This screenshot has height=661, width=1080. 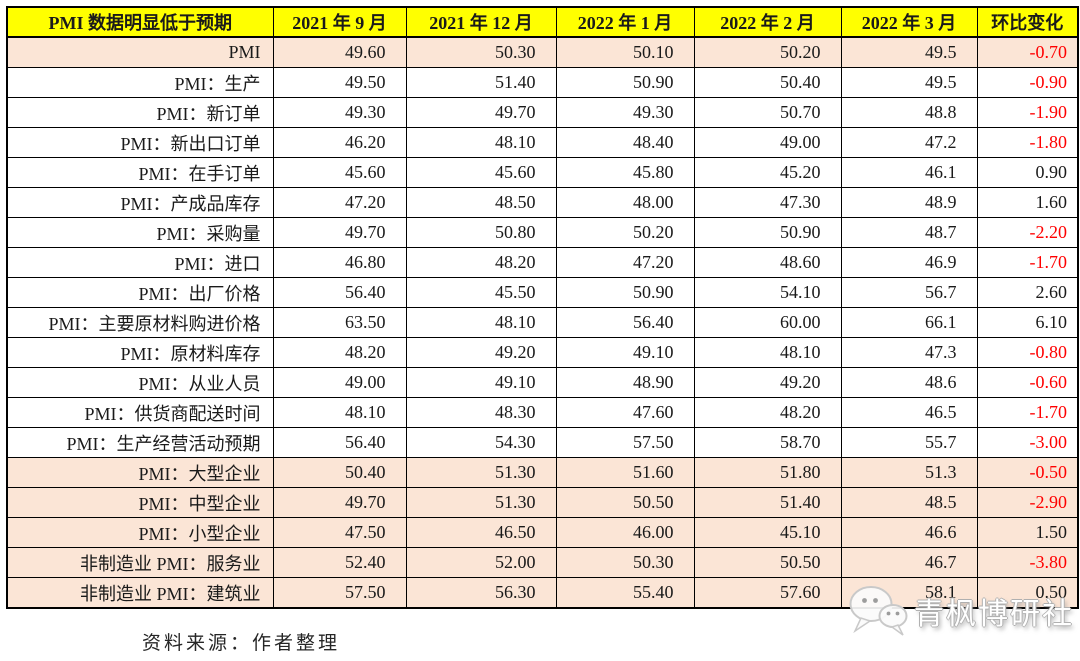 I want to click on column-header: 2022 年 1 月, so click(x=625, y=22).